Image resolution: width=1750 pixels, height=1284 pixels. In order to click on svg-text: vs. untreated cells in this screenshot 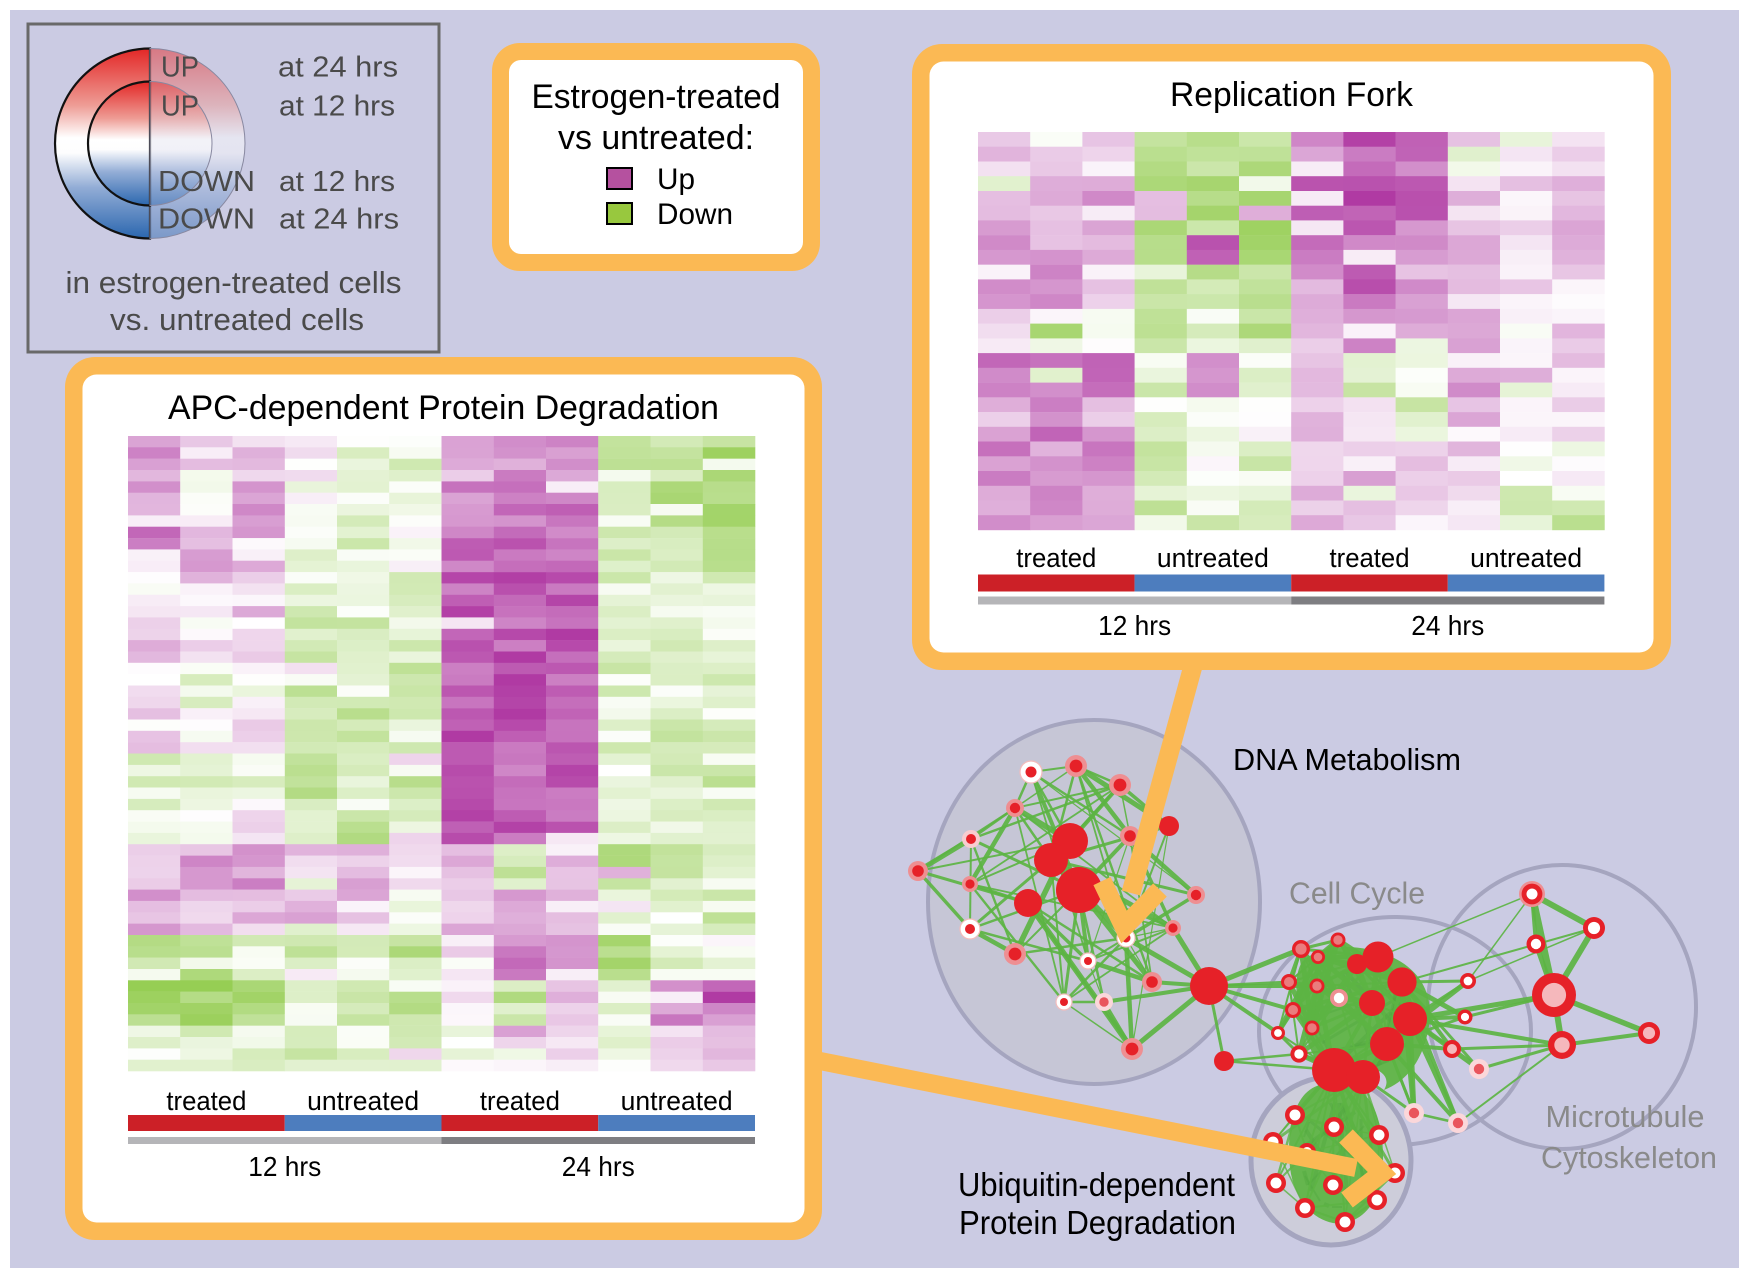, I will do `click(237, 319)`.